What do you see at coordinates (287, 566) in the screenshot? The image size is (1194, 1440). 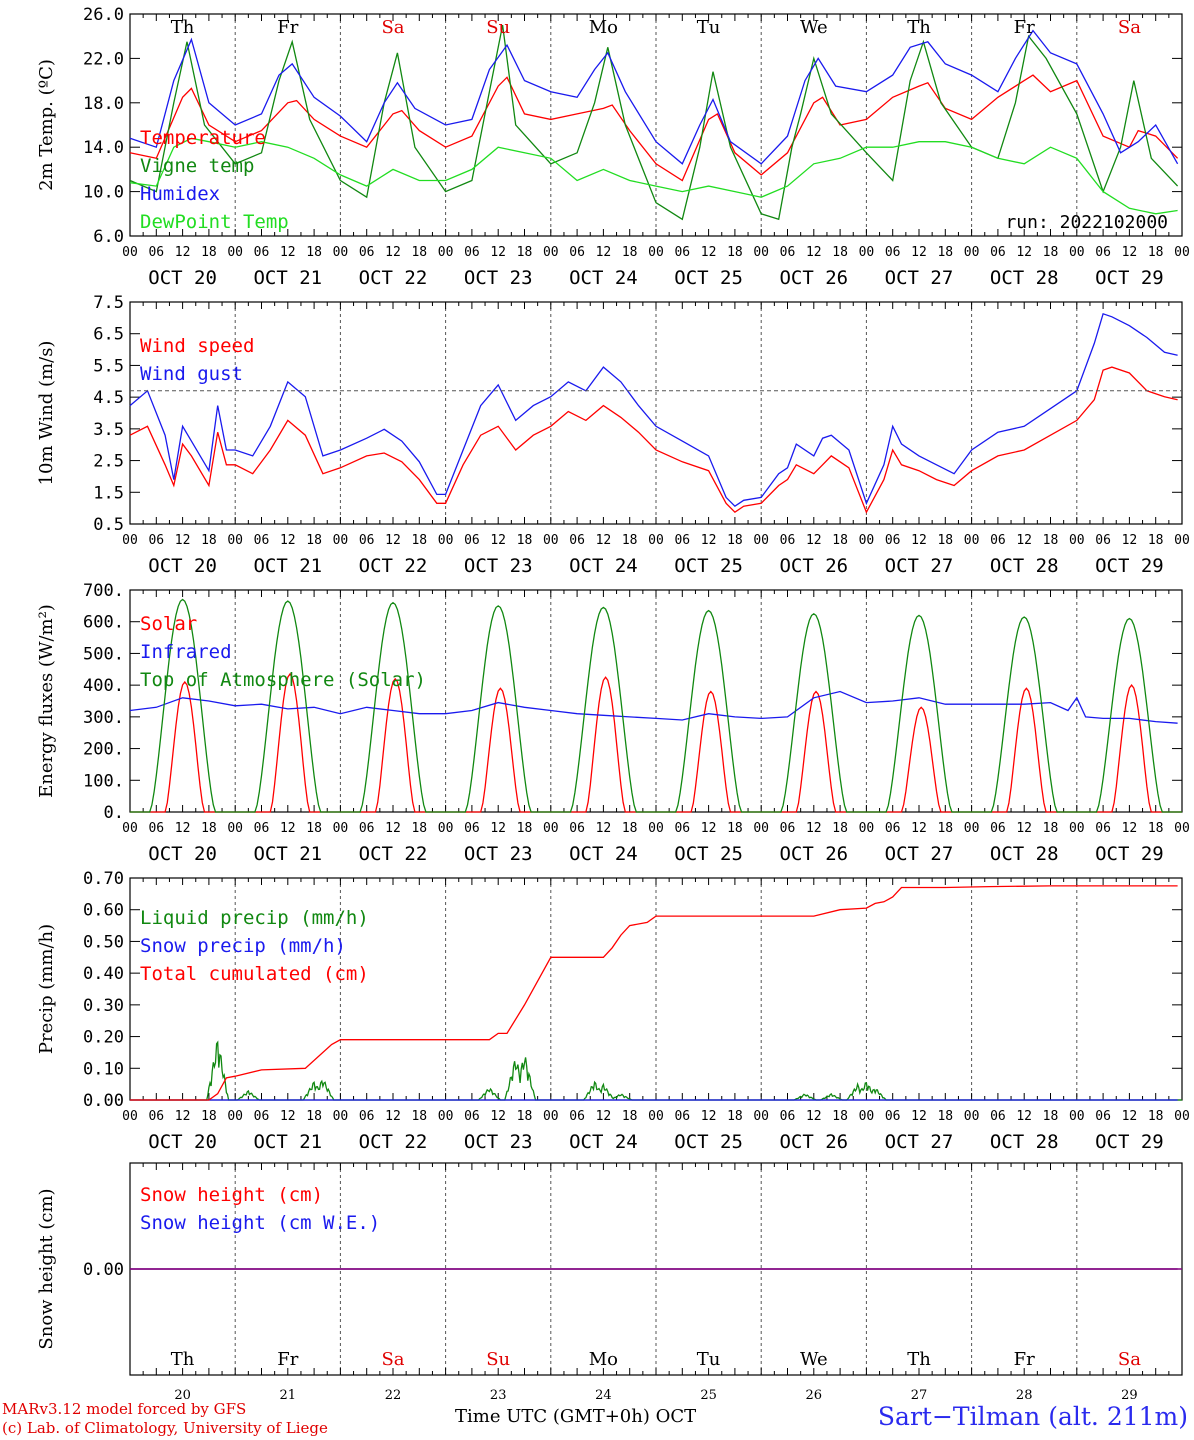 I see `date-label: OCT 21` at bounding box center [287, 566].